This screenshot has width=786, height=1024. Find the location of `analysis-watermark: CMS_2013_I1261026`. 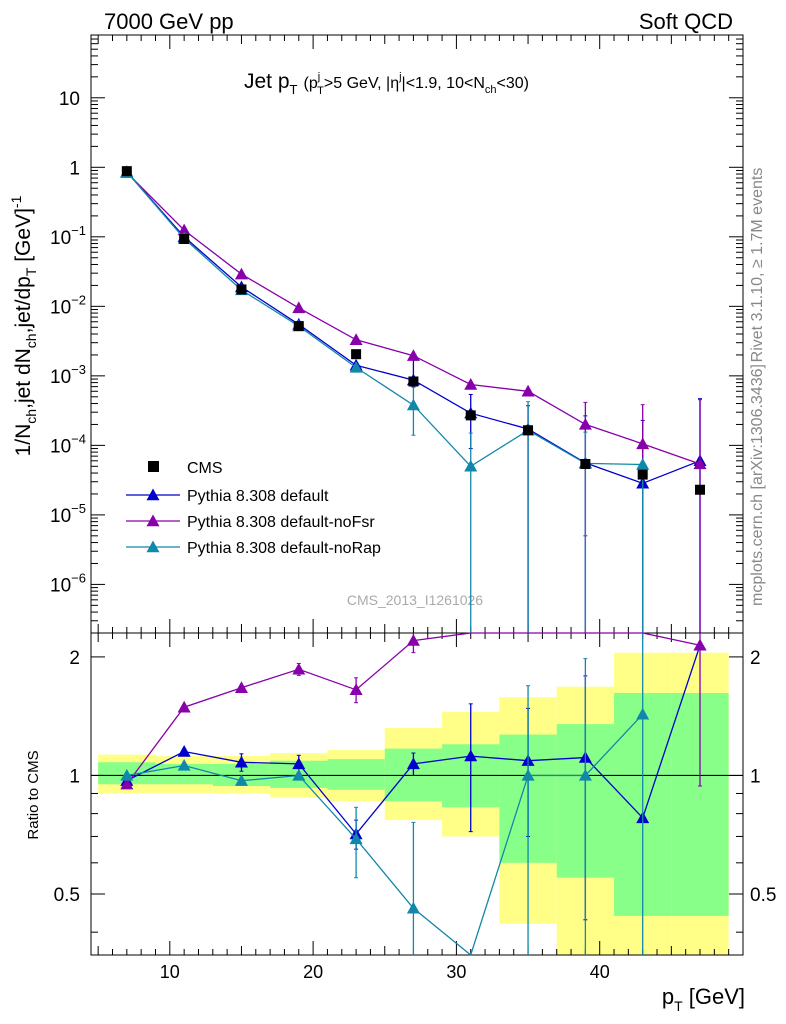

analysis-watermark: CMS_2013_I1261026 is located at coordinates (415, 600).